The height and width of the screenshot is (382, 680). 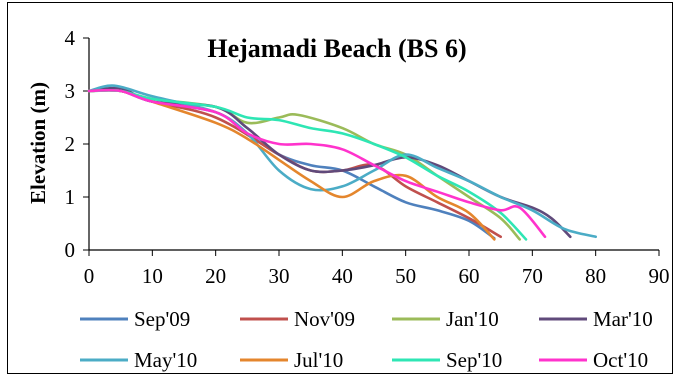 I want to click on y-tick-label: 3, so click(x=70, y=91).